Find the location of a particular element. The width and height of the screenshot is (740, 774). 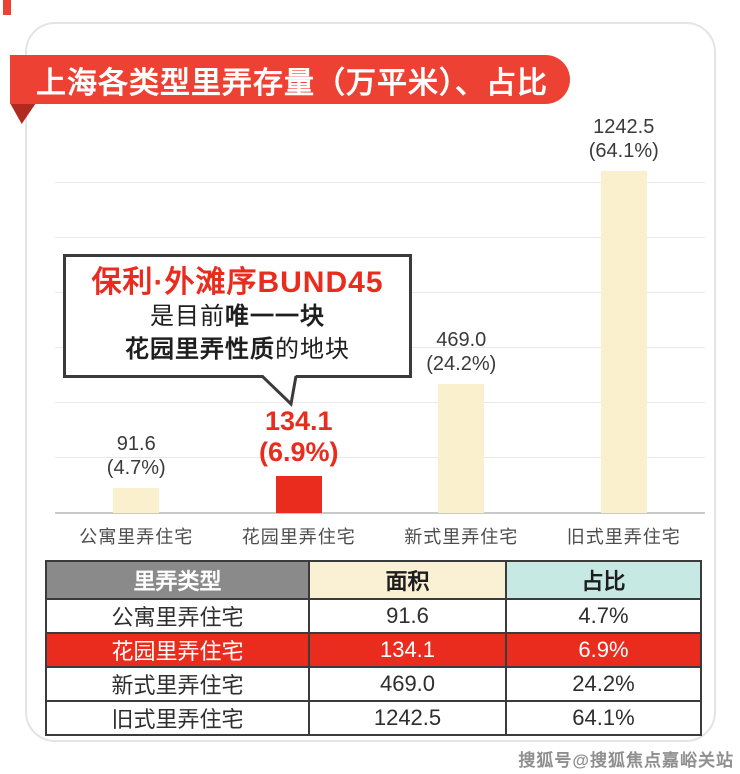

table-row-旧式里弄住宅: 旧式里弄住宅 1242.5 64.1% is located at coordinates (373, 718).